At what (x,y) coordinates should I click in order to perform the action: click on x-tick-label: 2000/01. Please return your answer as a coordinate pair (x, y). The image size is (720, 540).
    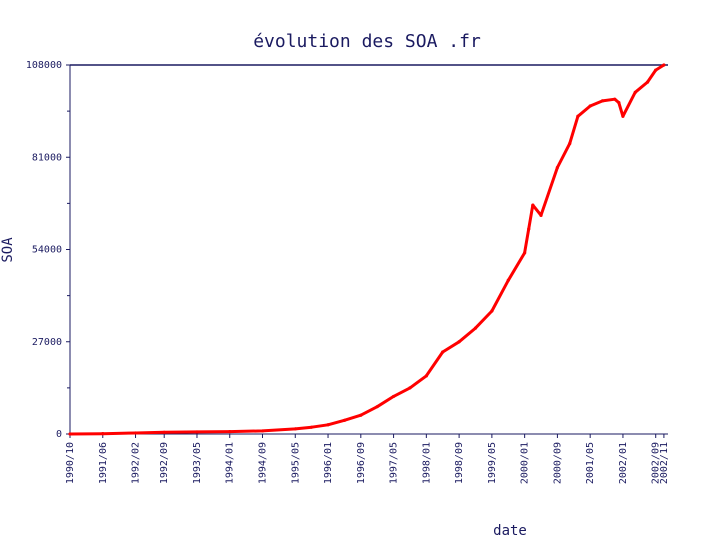
    Looking at the image, I should click on (525, 463).